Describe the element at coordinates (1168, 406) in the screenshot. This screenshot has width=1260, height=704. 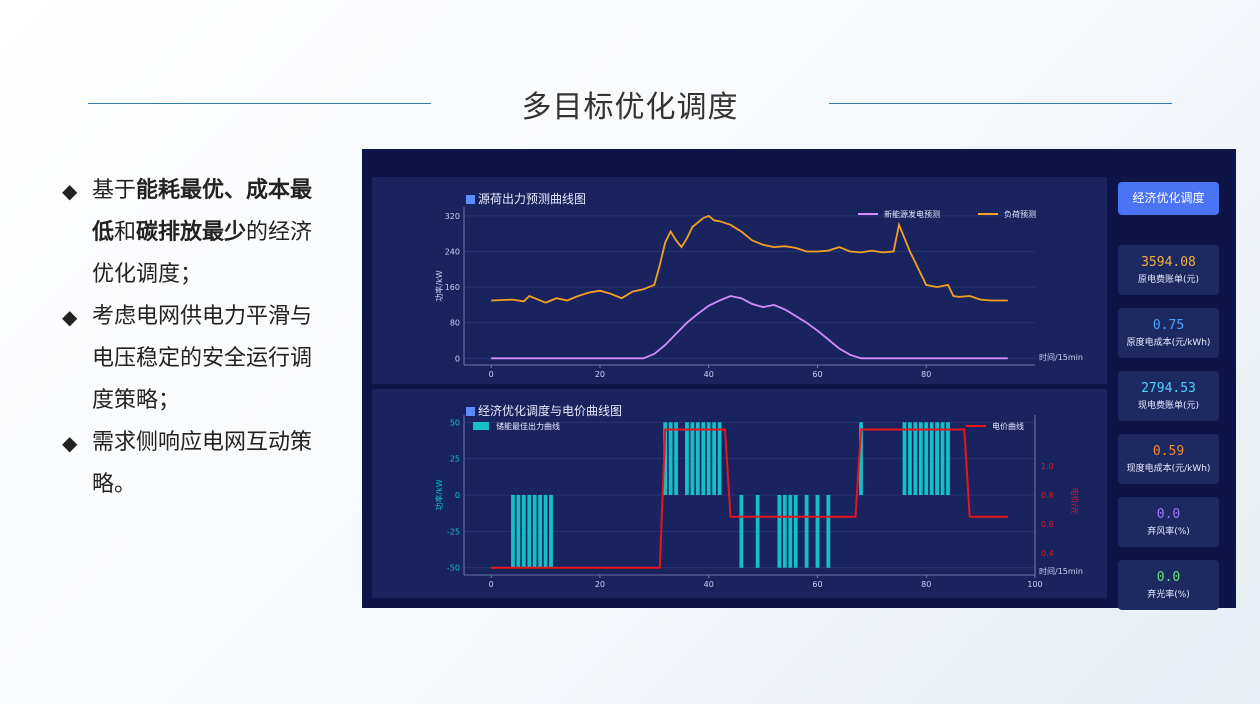
I see `metric-label: 现电费账单(元)` at that location.